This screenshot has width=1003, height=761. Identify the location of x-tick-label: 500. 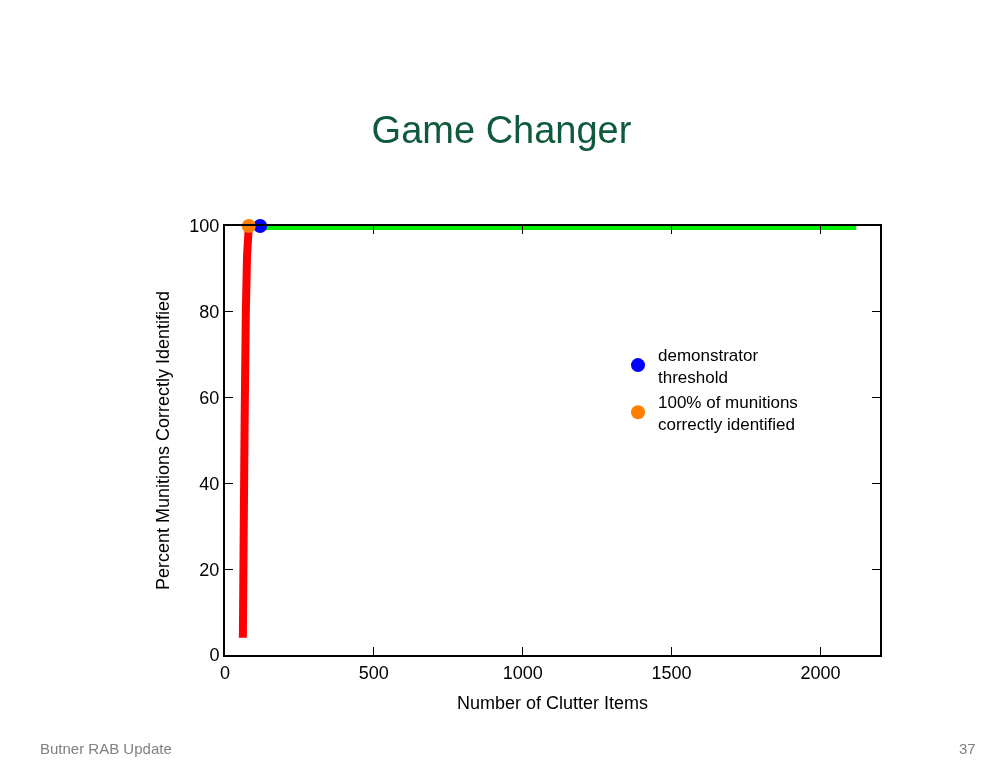
(373, 672).